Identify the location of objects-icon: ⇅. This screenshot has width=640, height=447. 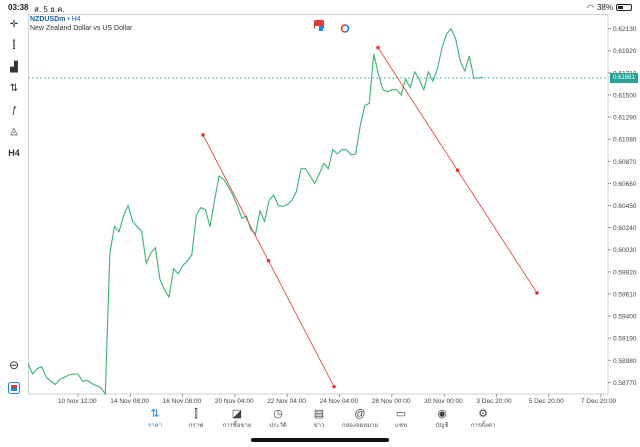
(14, 88).